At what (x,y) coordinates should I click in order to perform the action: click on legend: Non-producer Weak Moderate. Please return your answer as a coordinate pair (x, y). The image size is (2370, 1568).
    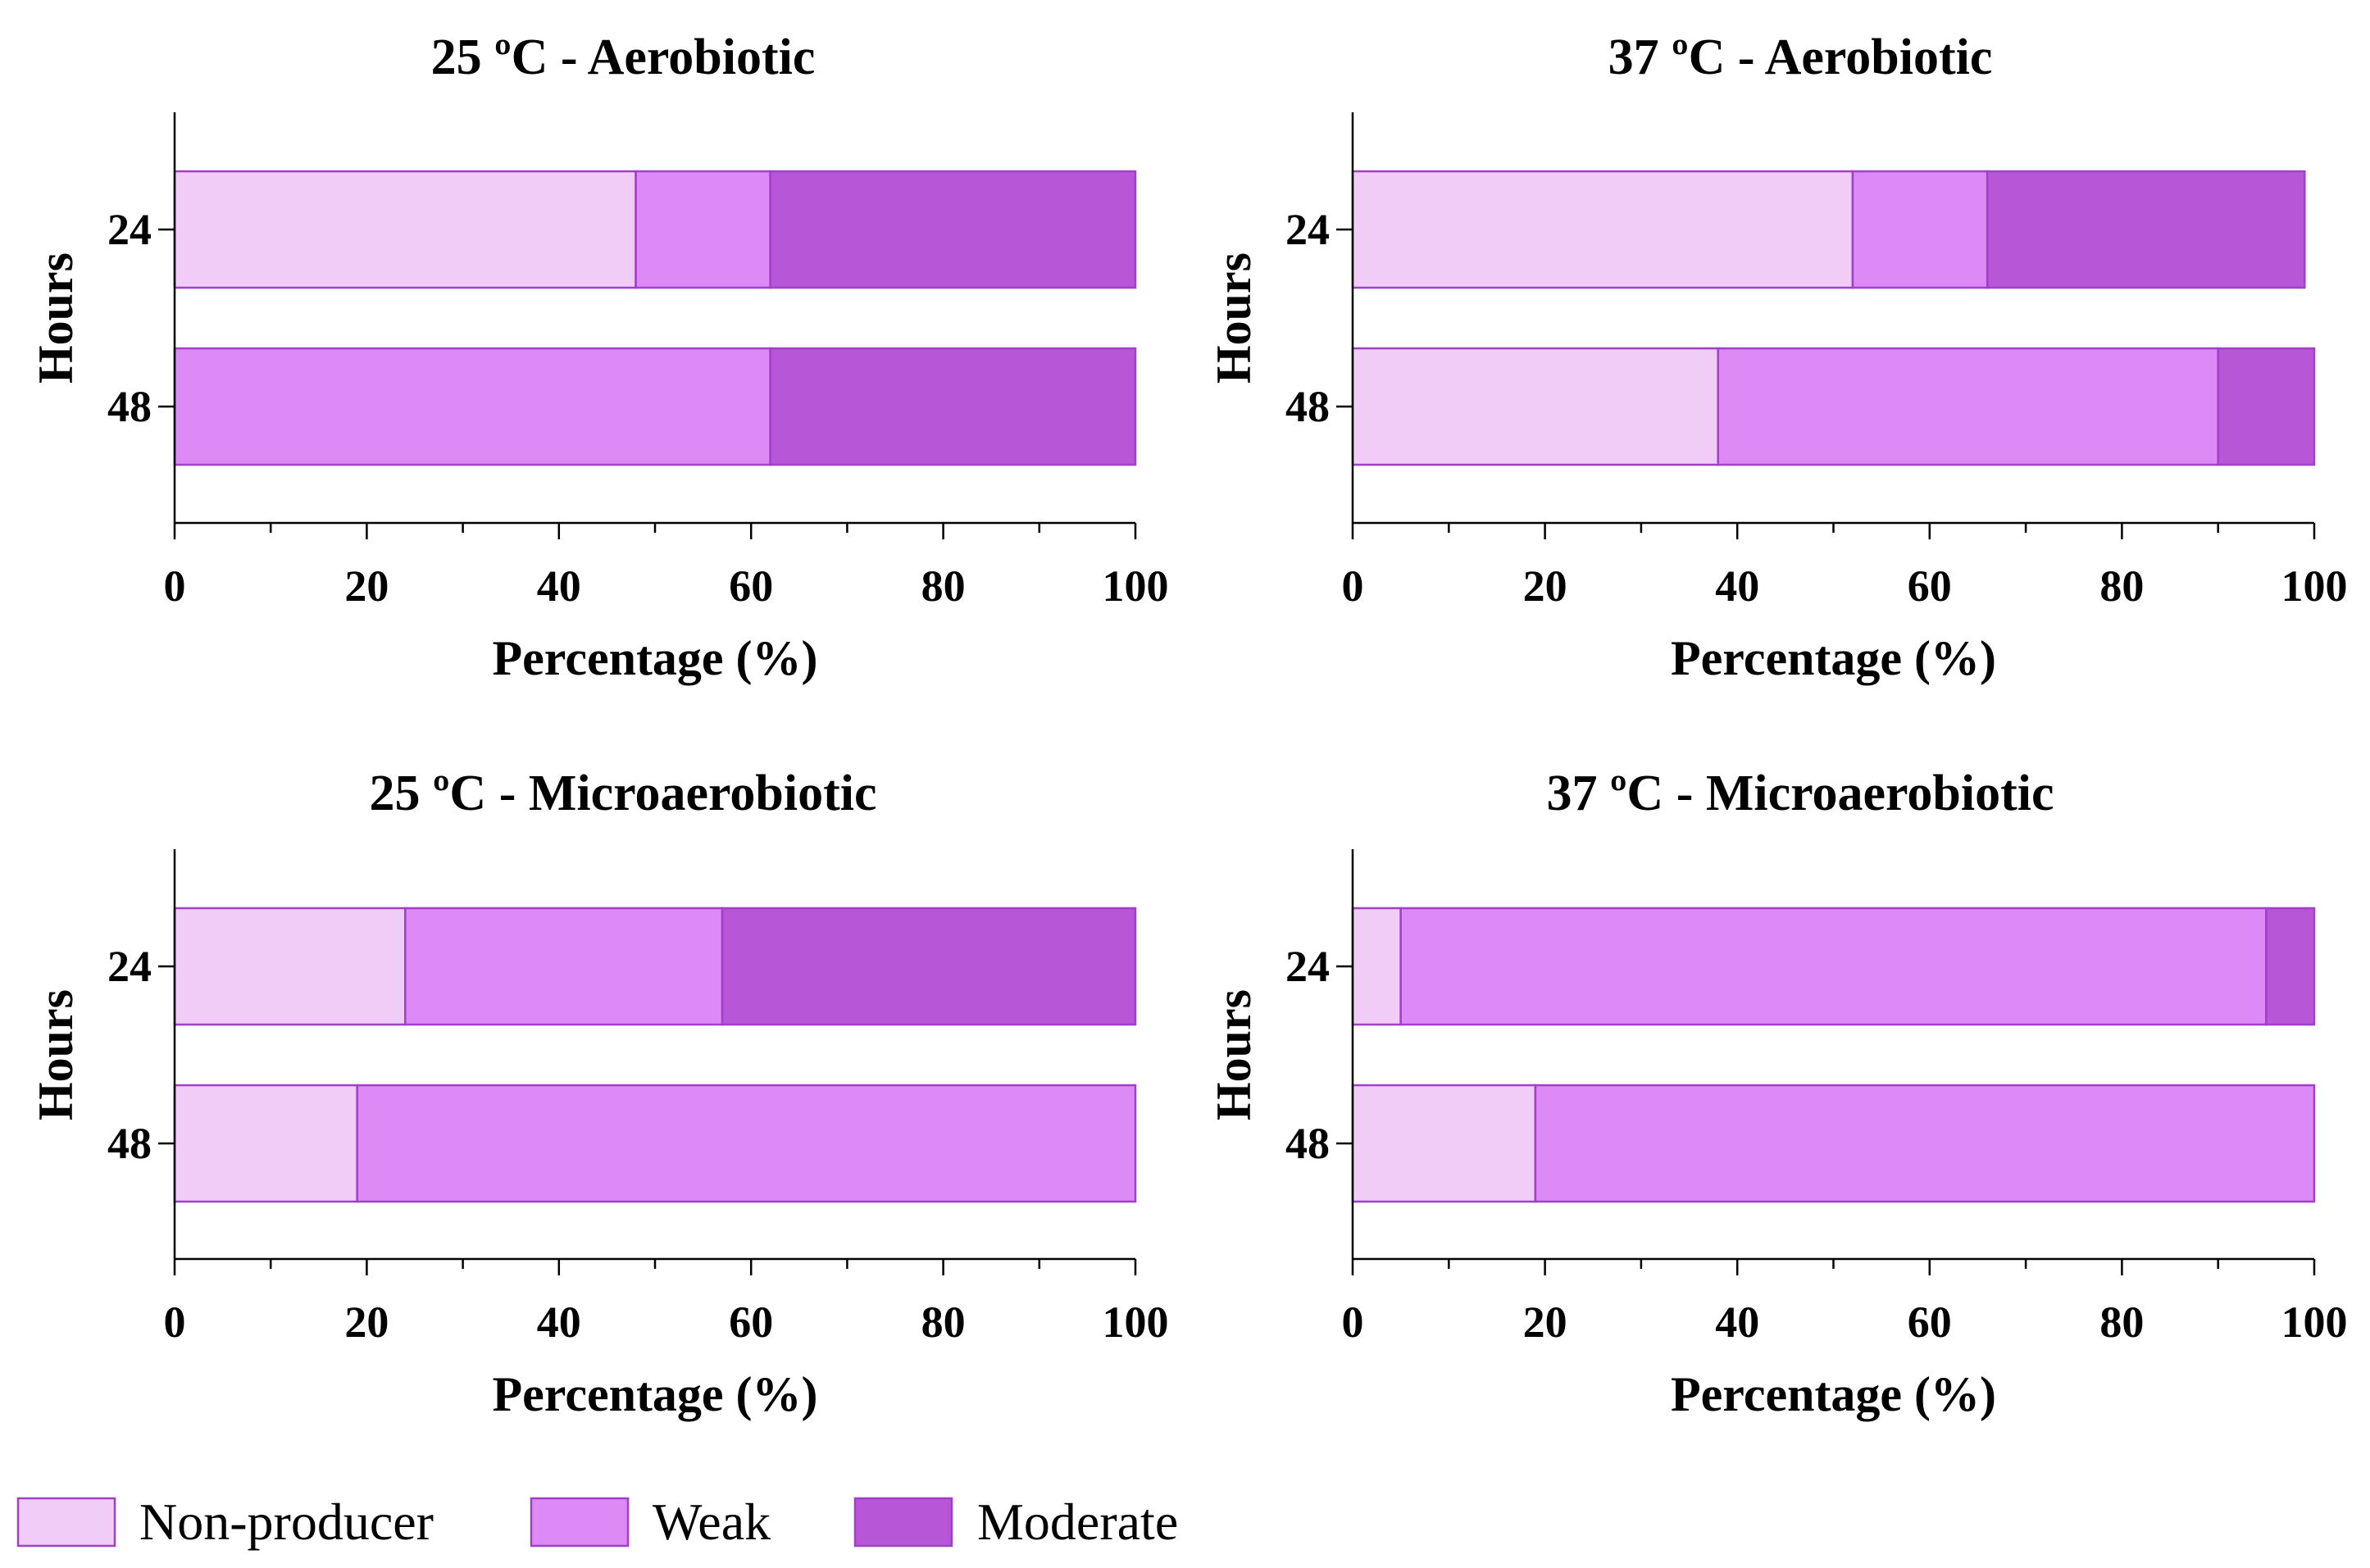
    Looking at the image, I should click on (597, 1522).